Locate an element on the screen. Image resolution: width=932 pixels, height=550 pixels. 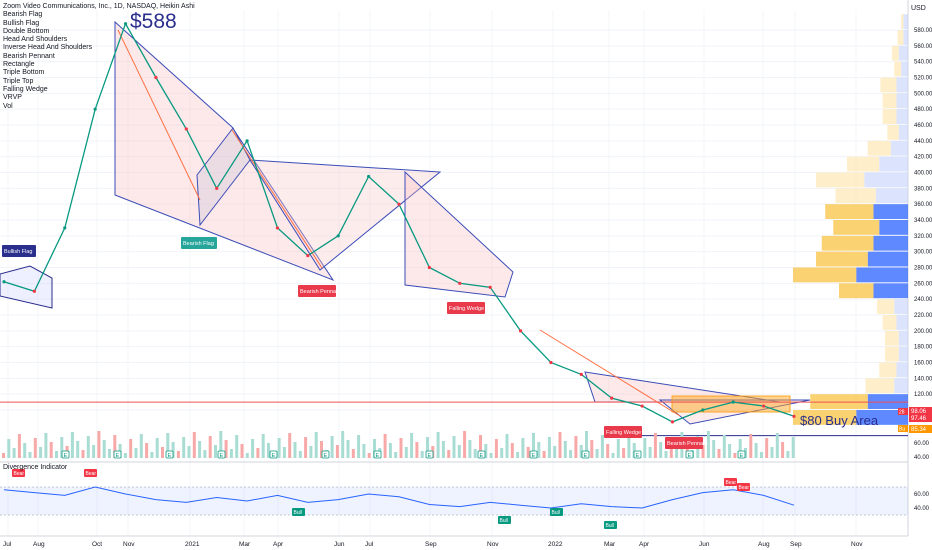
rectangle-pattern is located at coordinates (731, 404).